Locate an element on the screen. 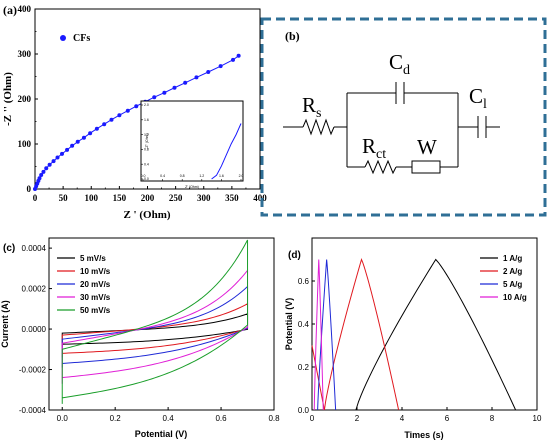 The image size is (550, 443). panel-a-x-axis-label: Z ' (Ohm) is located at coordinates (146, 215).